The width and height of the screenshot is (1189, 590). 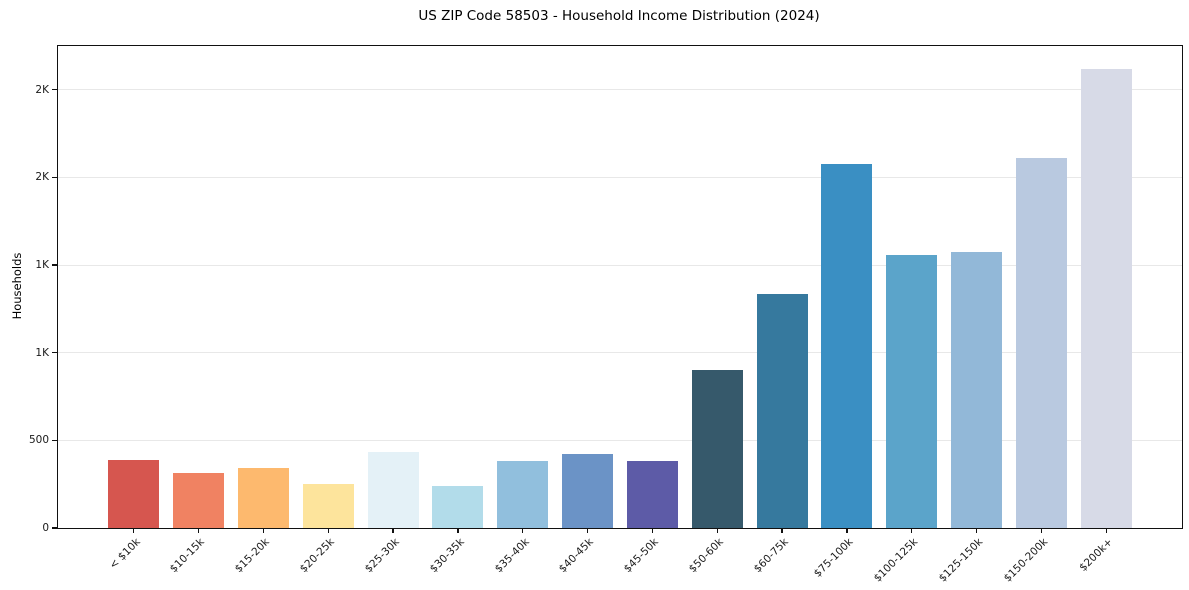 I want to click on x-tick-label: < $10k, so click(x=124, y=554).